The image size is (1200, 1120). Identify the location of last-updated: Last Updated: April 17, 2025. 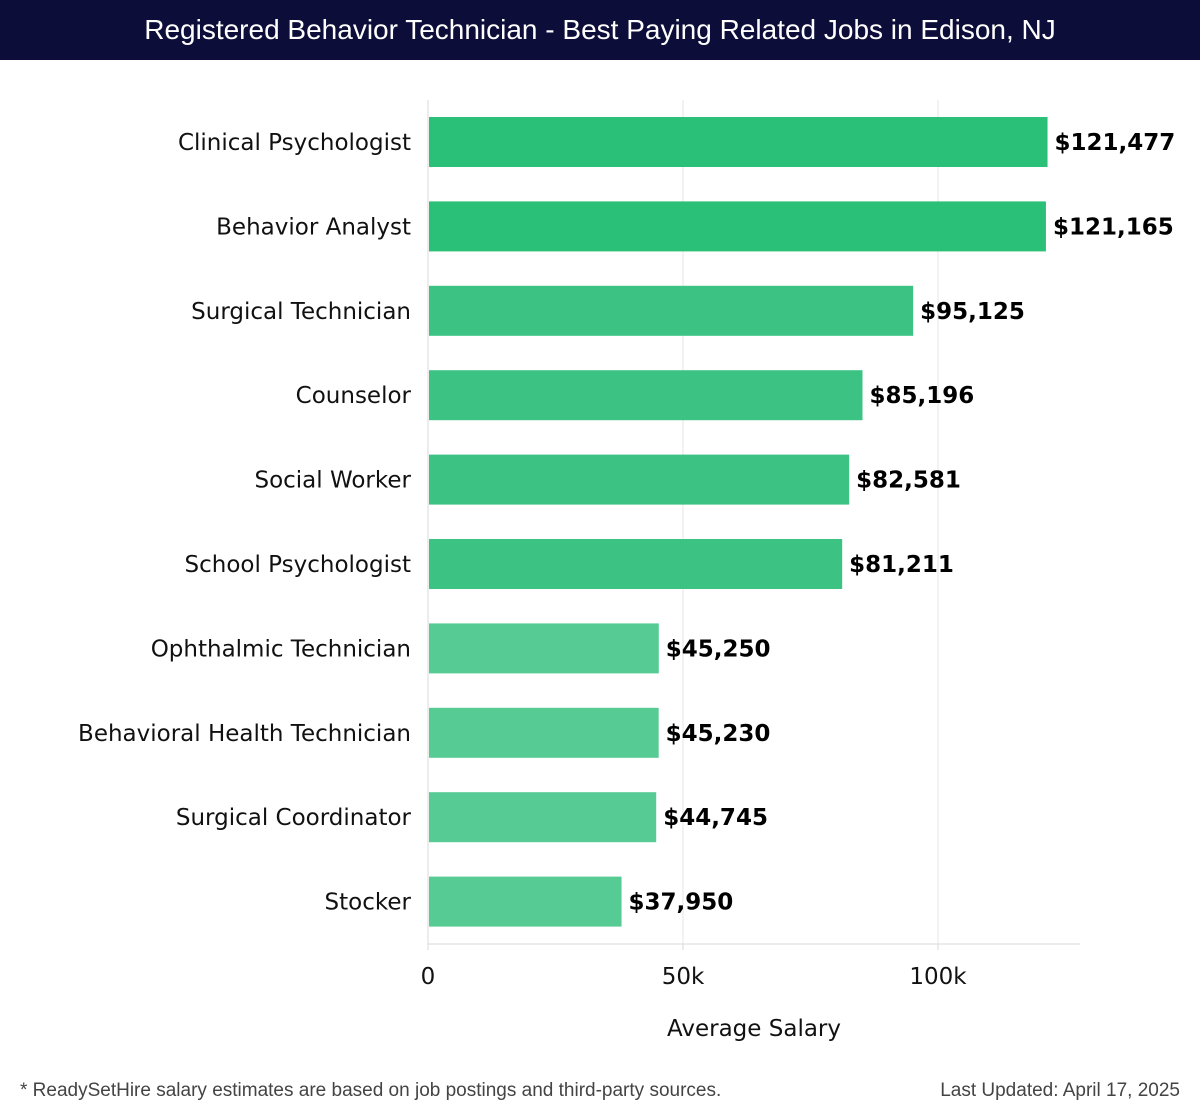
(1060, 1090).